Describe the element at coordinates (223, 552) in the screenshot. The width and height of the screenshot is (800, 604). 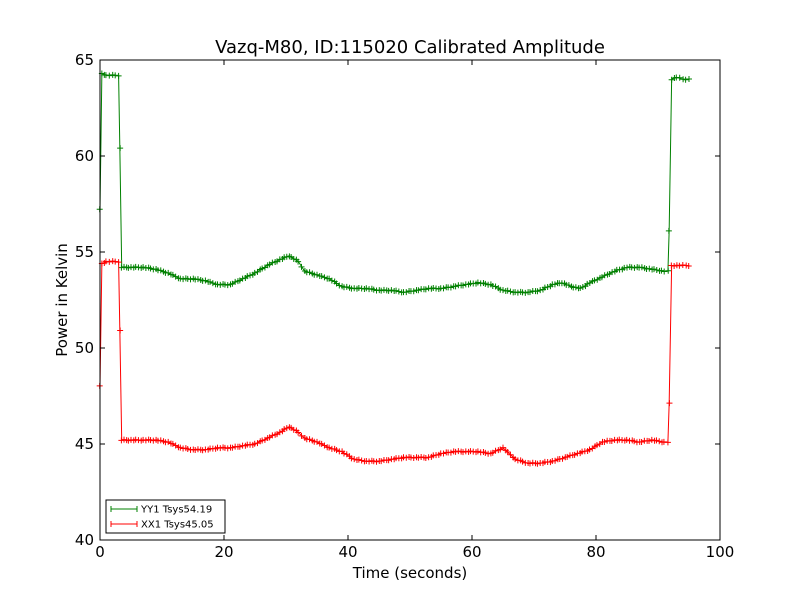
I see `x-tick-label: 20` at that location.